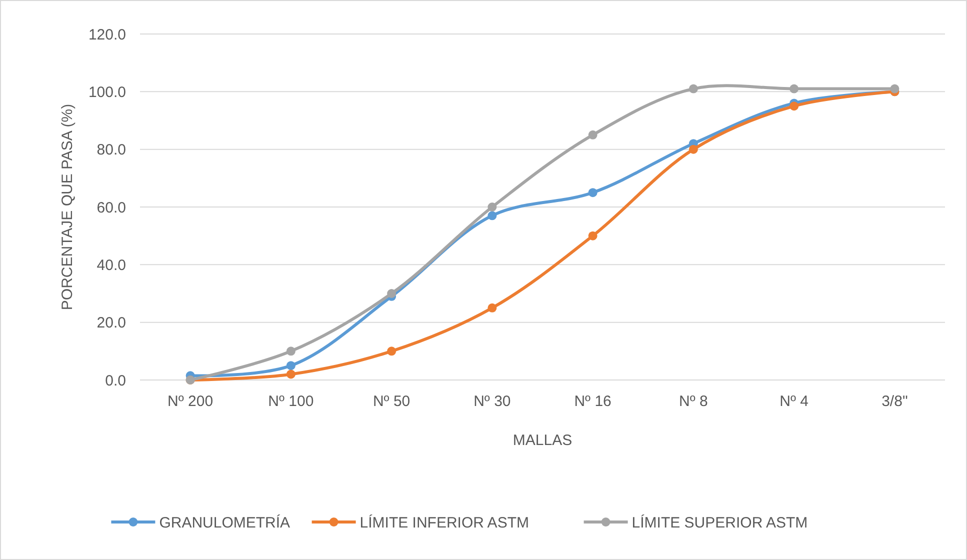 This screenshot has height=560, width=967. What do you see at coordinates (895, 401) in the screenshot?
I see `x-tick-label: 3/8"` at bounding box center [895, 401].